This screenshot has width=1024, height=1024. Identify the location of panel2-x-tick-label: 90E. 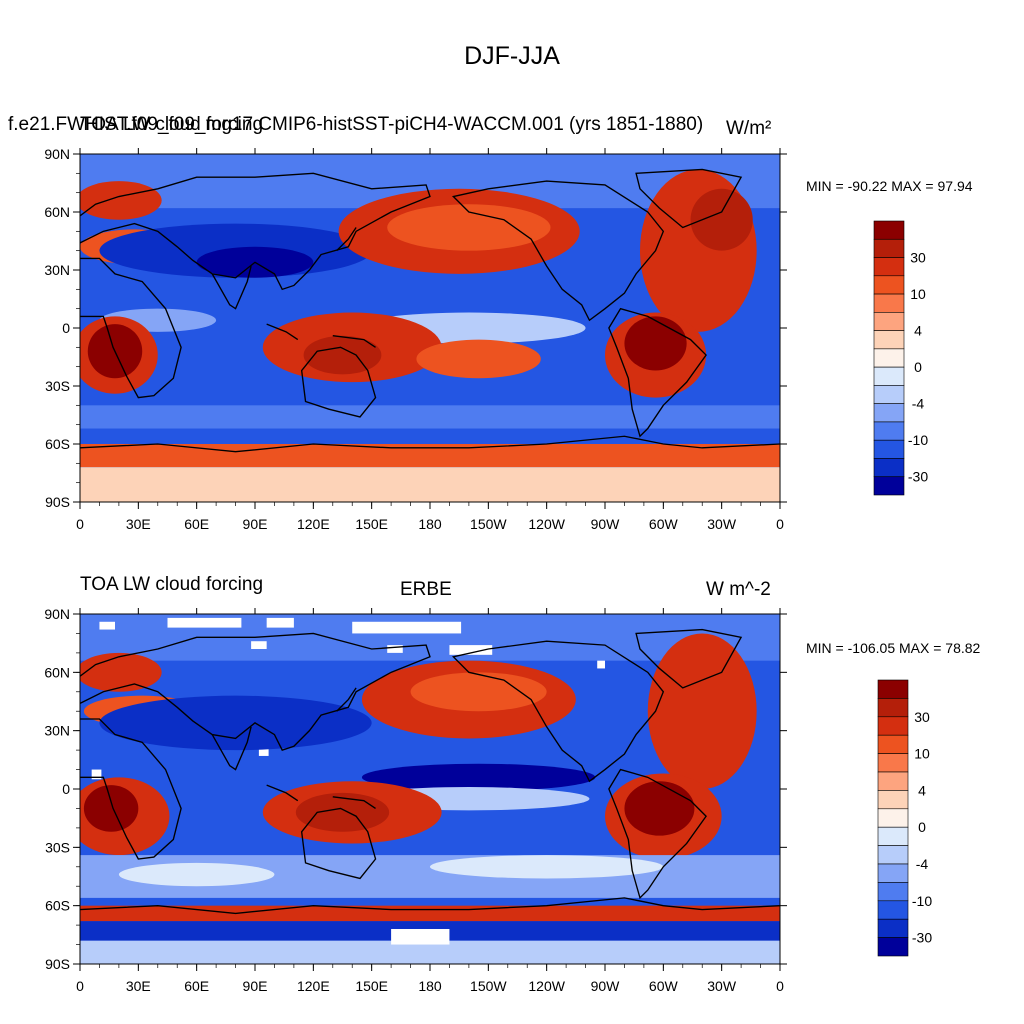
(255, 986).